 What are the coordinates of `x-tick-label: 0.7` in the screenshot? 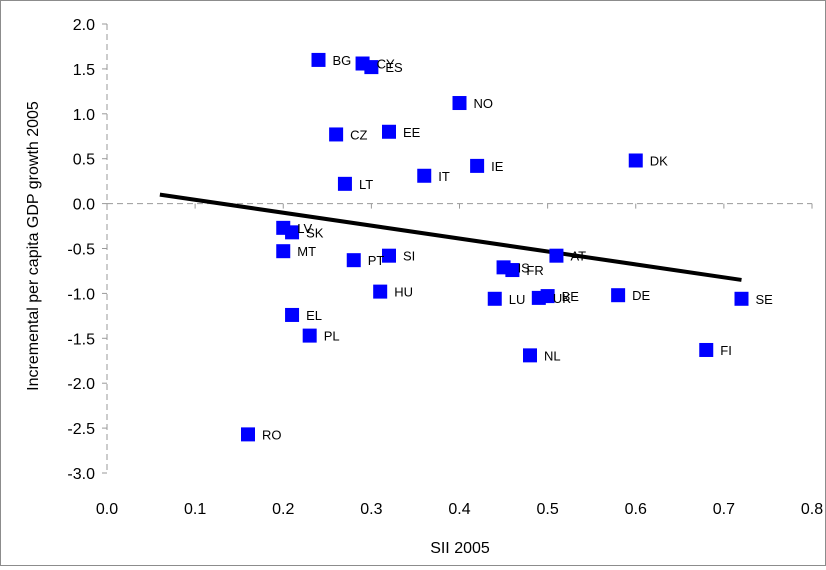 It's located at (724, 509).